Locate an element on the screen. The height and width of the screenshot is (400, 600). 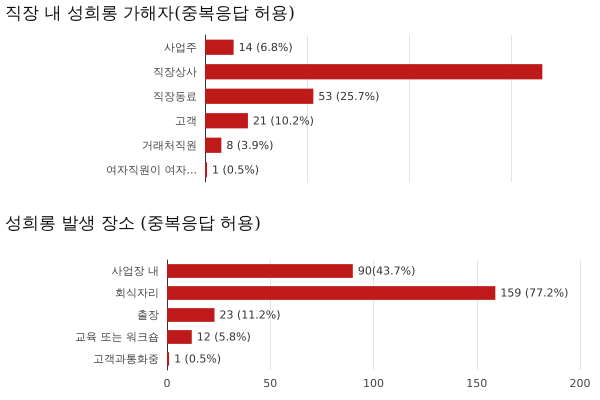
y-tick-label: 회식자리 is located at coordinates (137, 293).